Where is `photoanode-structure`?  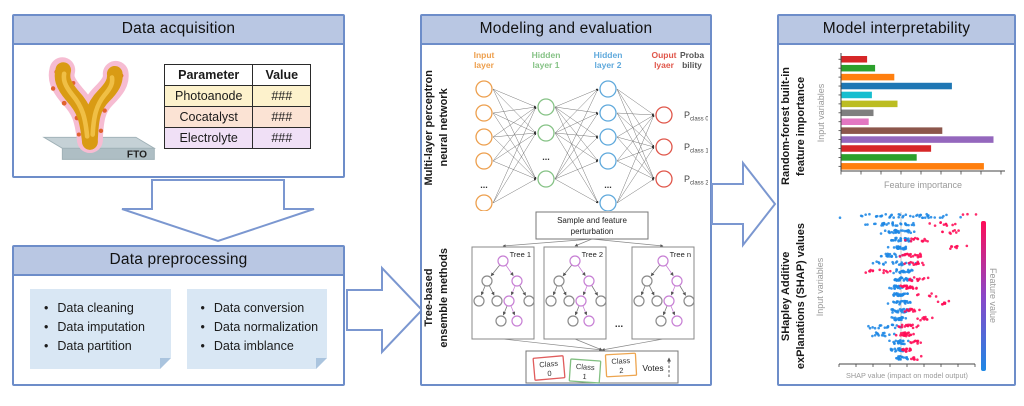
photoanode-structure is located at coordinates (88, 106).